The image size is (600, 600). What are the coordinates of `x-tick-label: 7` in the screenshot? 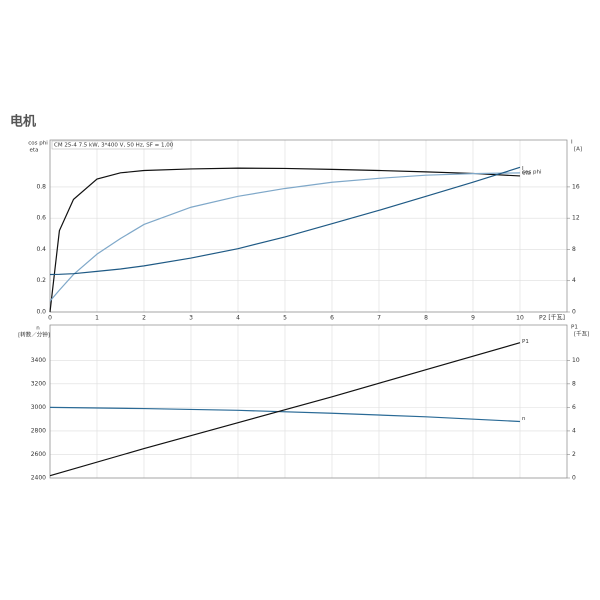 It's located at (379, 318).